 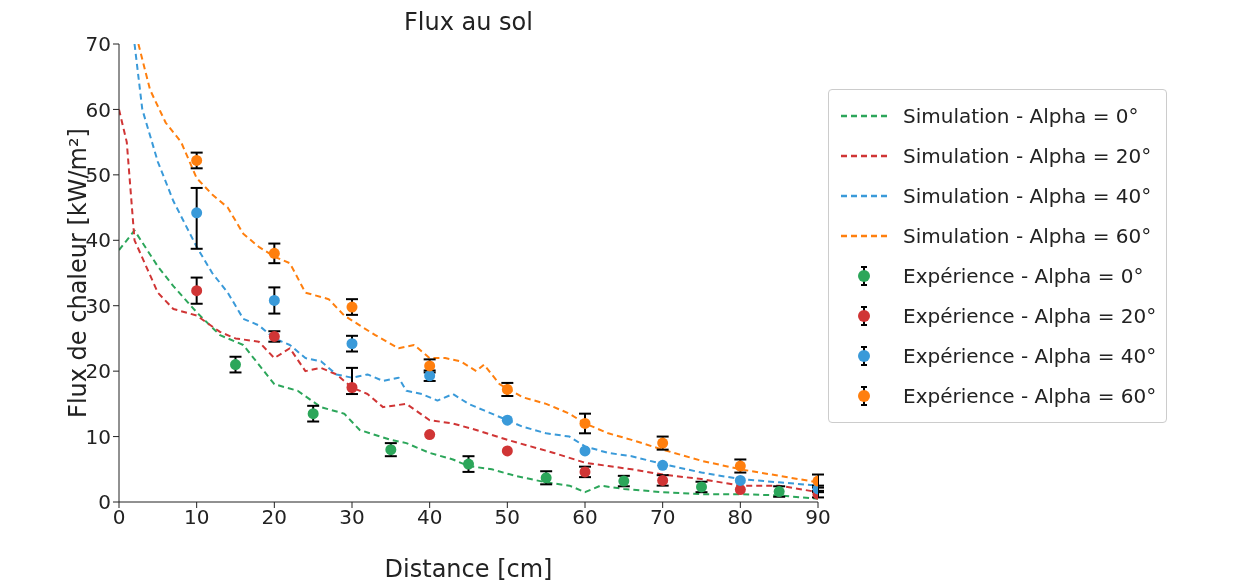 I want to click on x-tick-label: 70, so click(x=662, y=517).